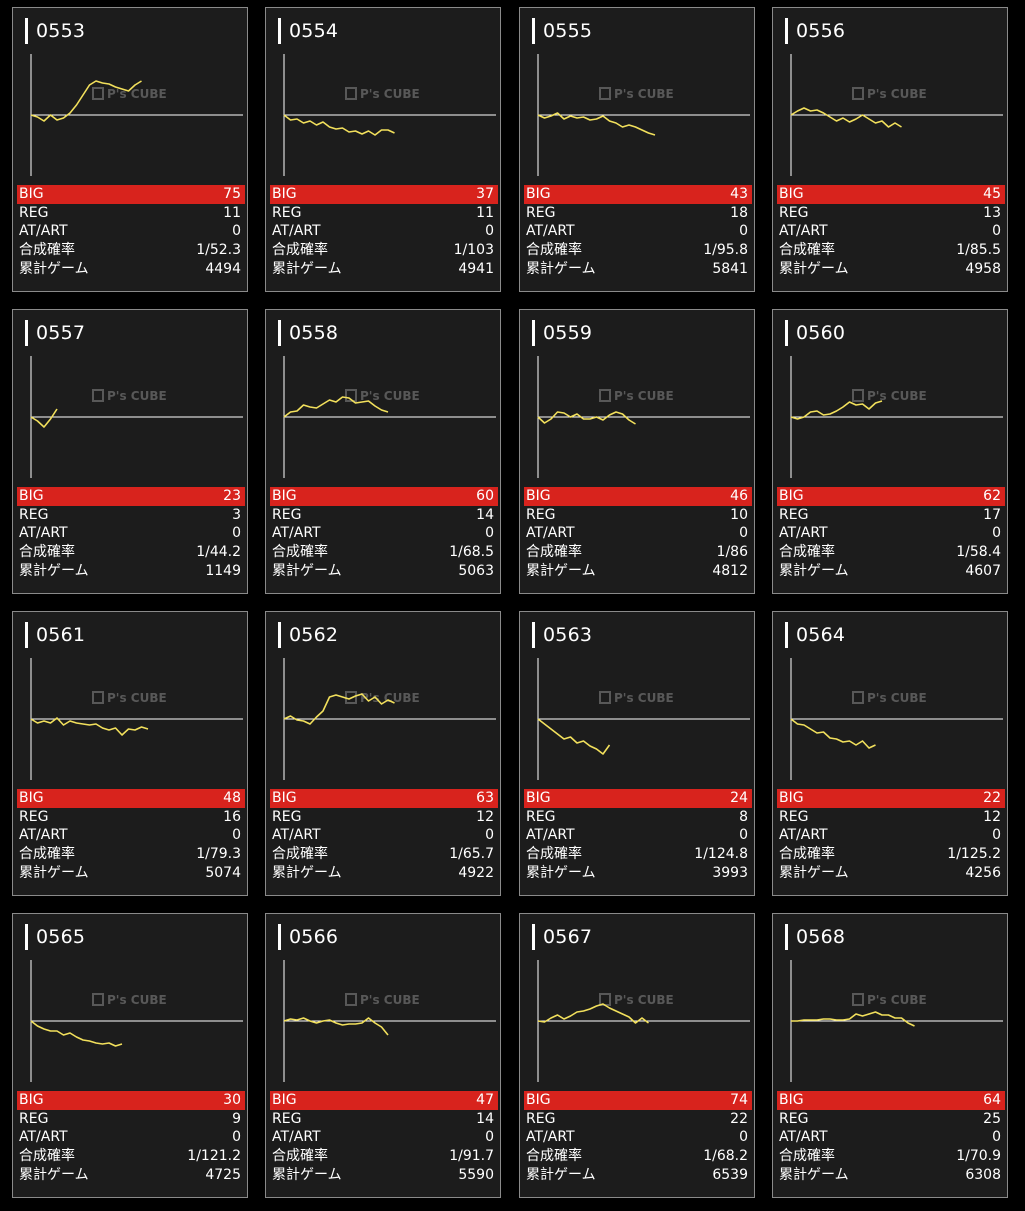  I want to click on reg-count-row: REG 16, so click(131, 817).